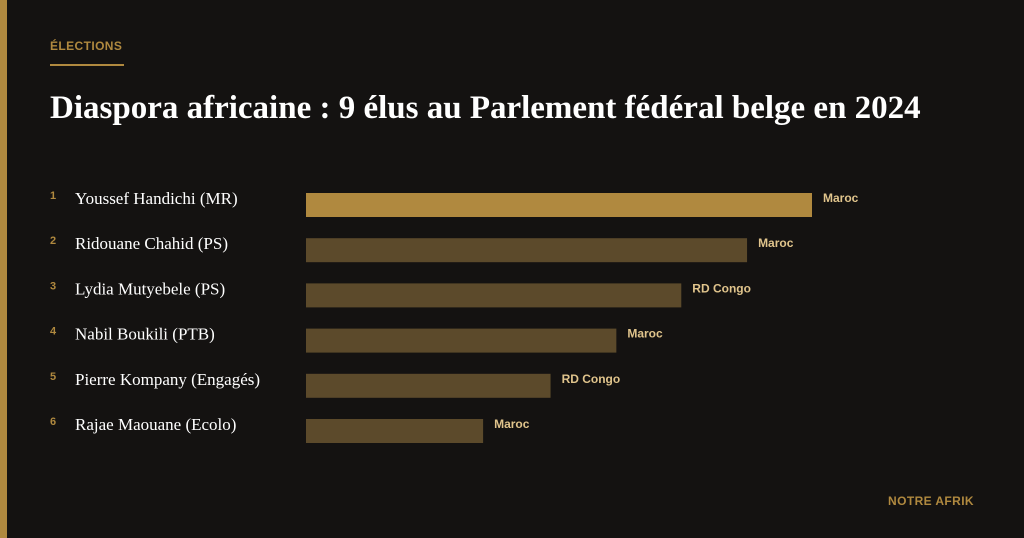  Describe the element at coordinates (53, 377) in the screenshot. I see `rank-number: 5` at that location.